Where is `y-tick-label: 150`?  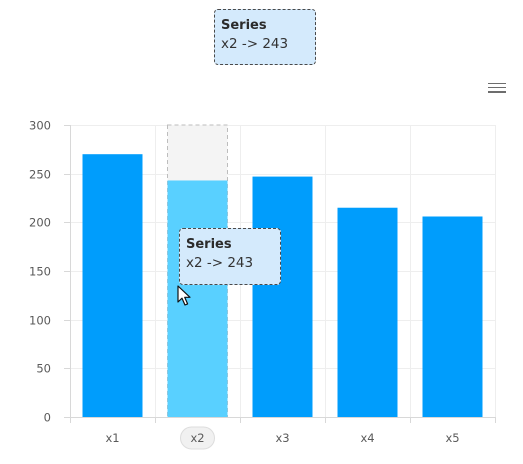
y-tick-label: 150 is located at coordinates (40, 272).